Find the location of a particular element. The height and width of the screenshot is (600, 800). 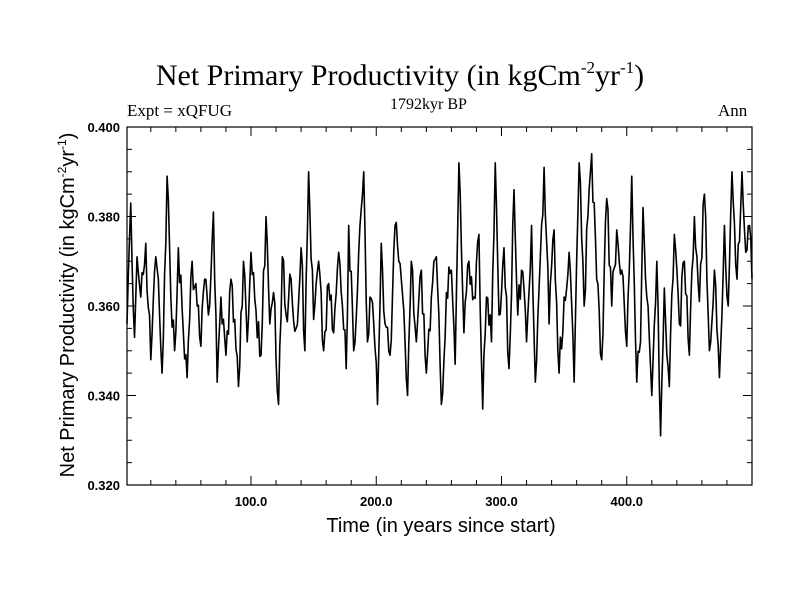

y-tick-label: 0.380 is located at coordinates (103, 217).